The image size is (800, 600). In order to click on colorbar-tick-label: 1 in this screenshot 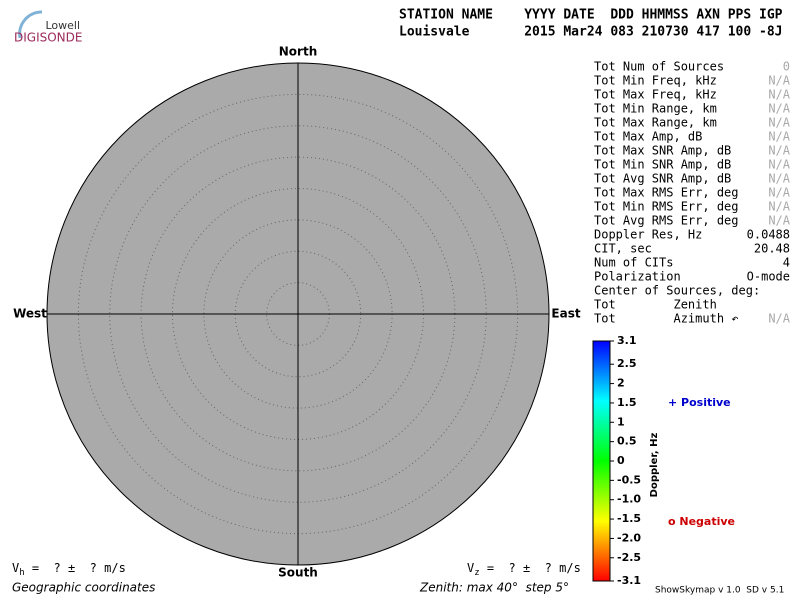, I will do `click(621, 421)`.